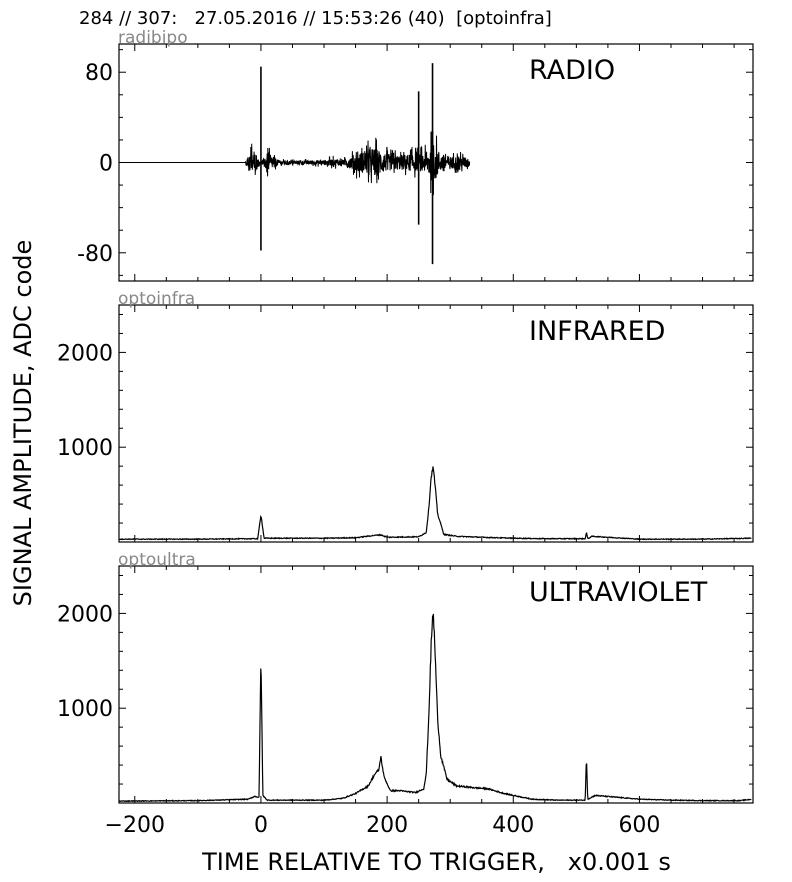 The height and width of the screenshot is (882, 792). Describe the element at coordinates (157, 560) in the screenshot. I see `channel-label: optoultra` at that location.